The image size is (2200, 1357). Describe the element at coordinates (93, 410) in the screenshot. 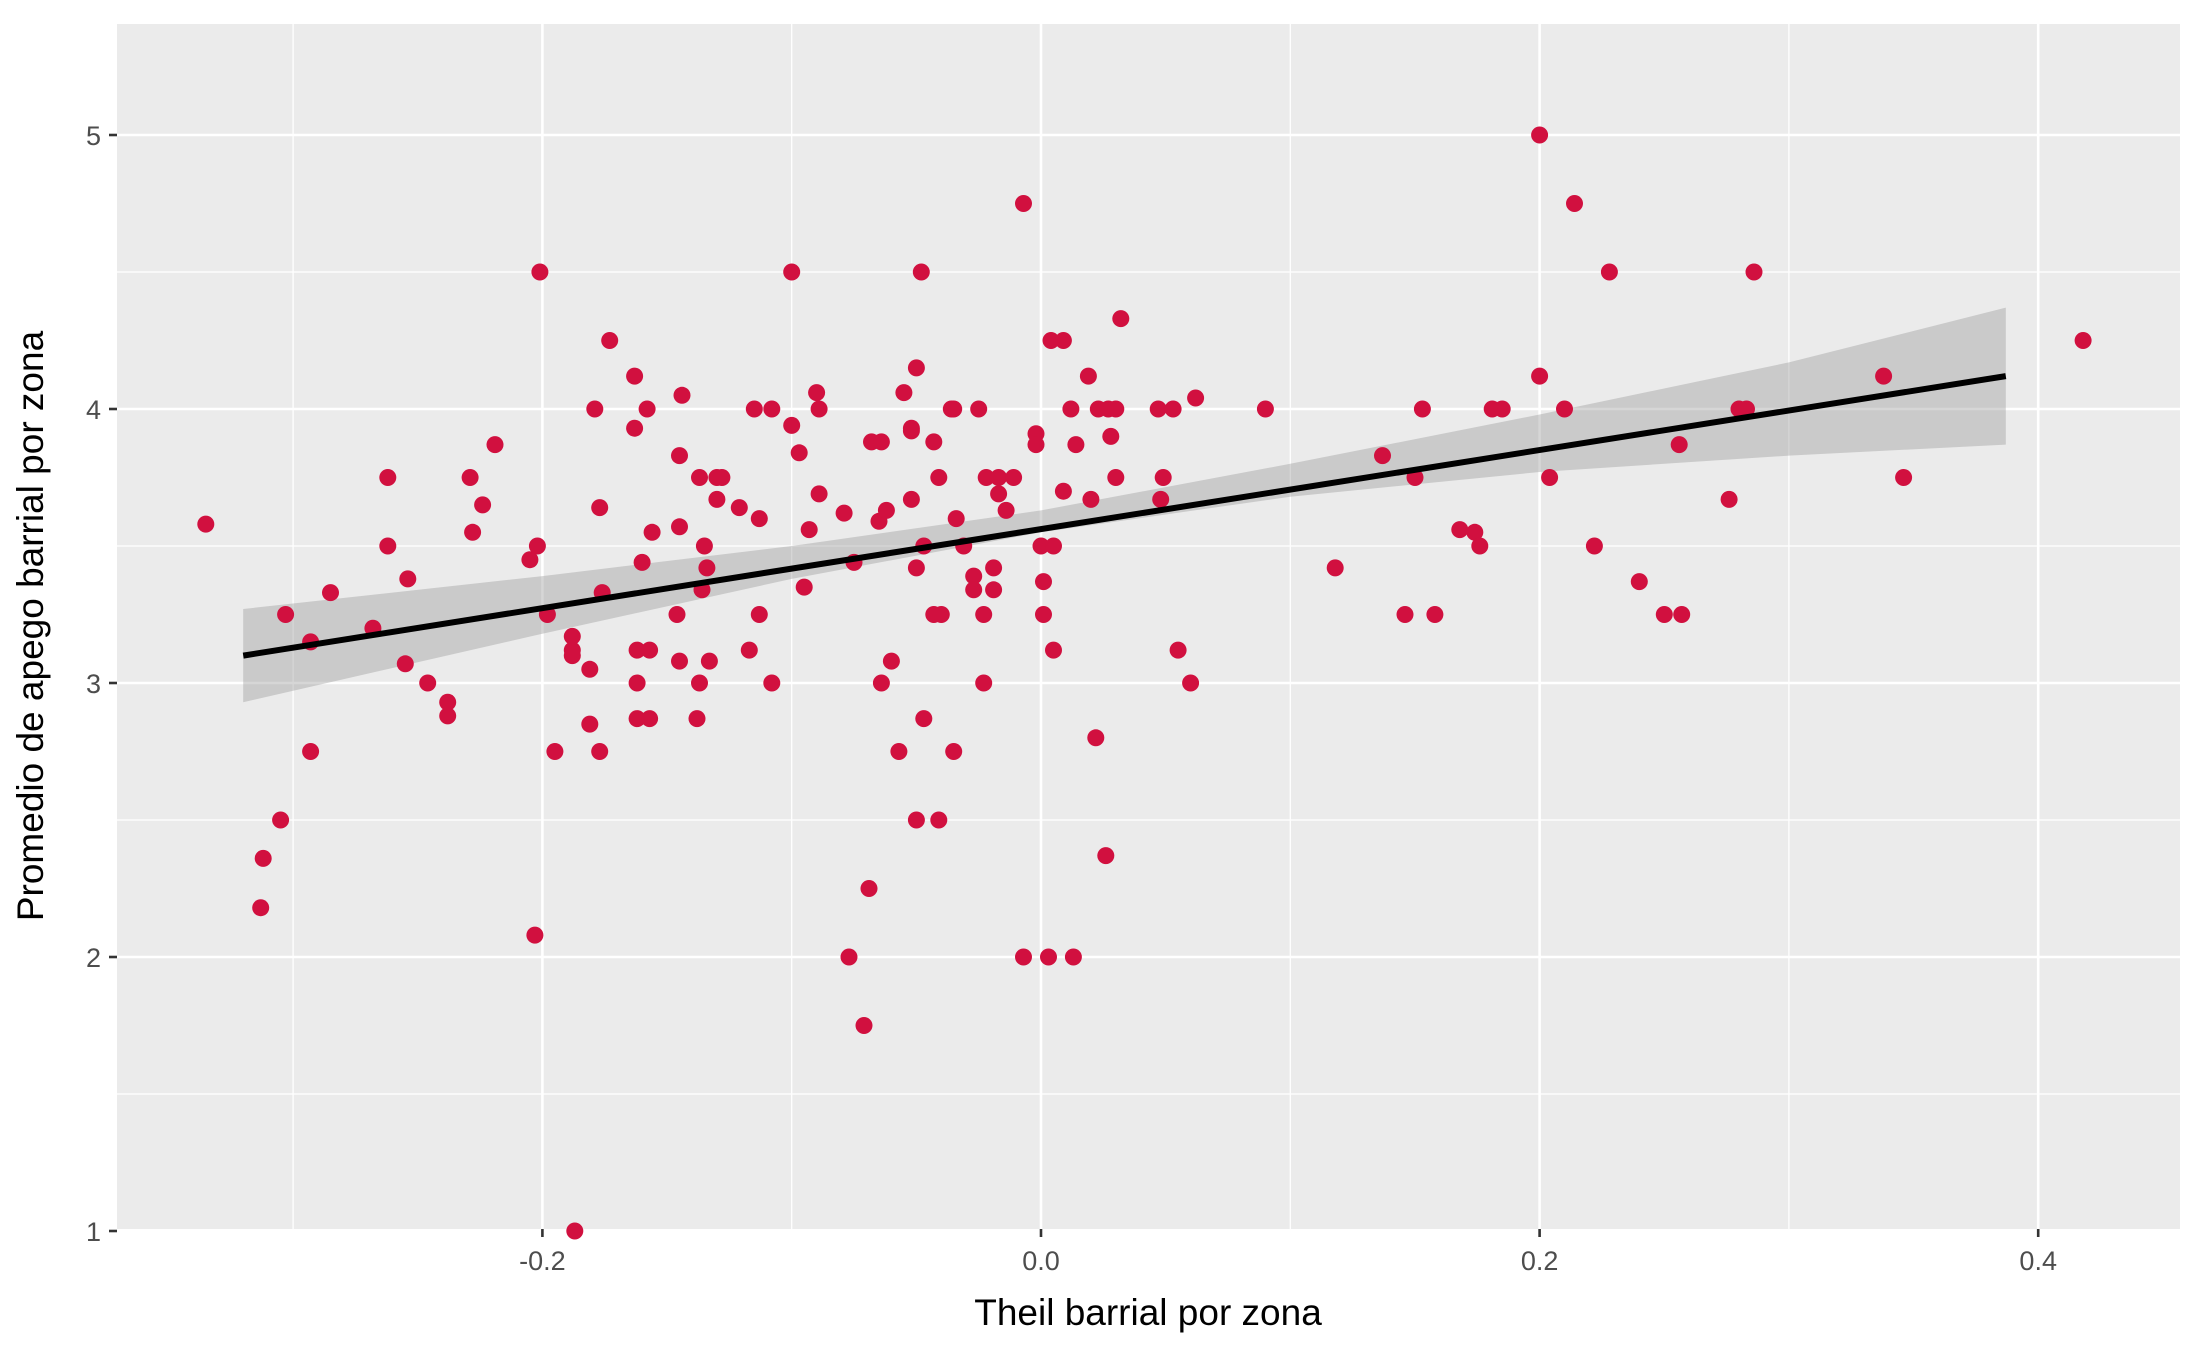

I see `y-tick-label: 4` at that location.